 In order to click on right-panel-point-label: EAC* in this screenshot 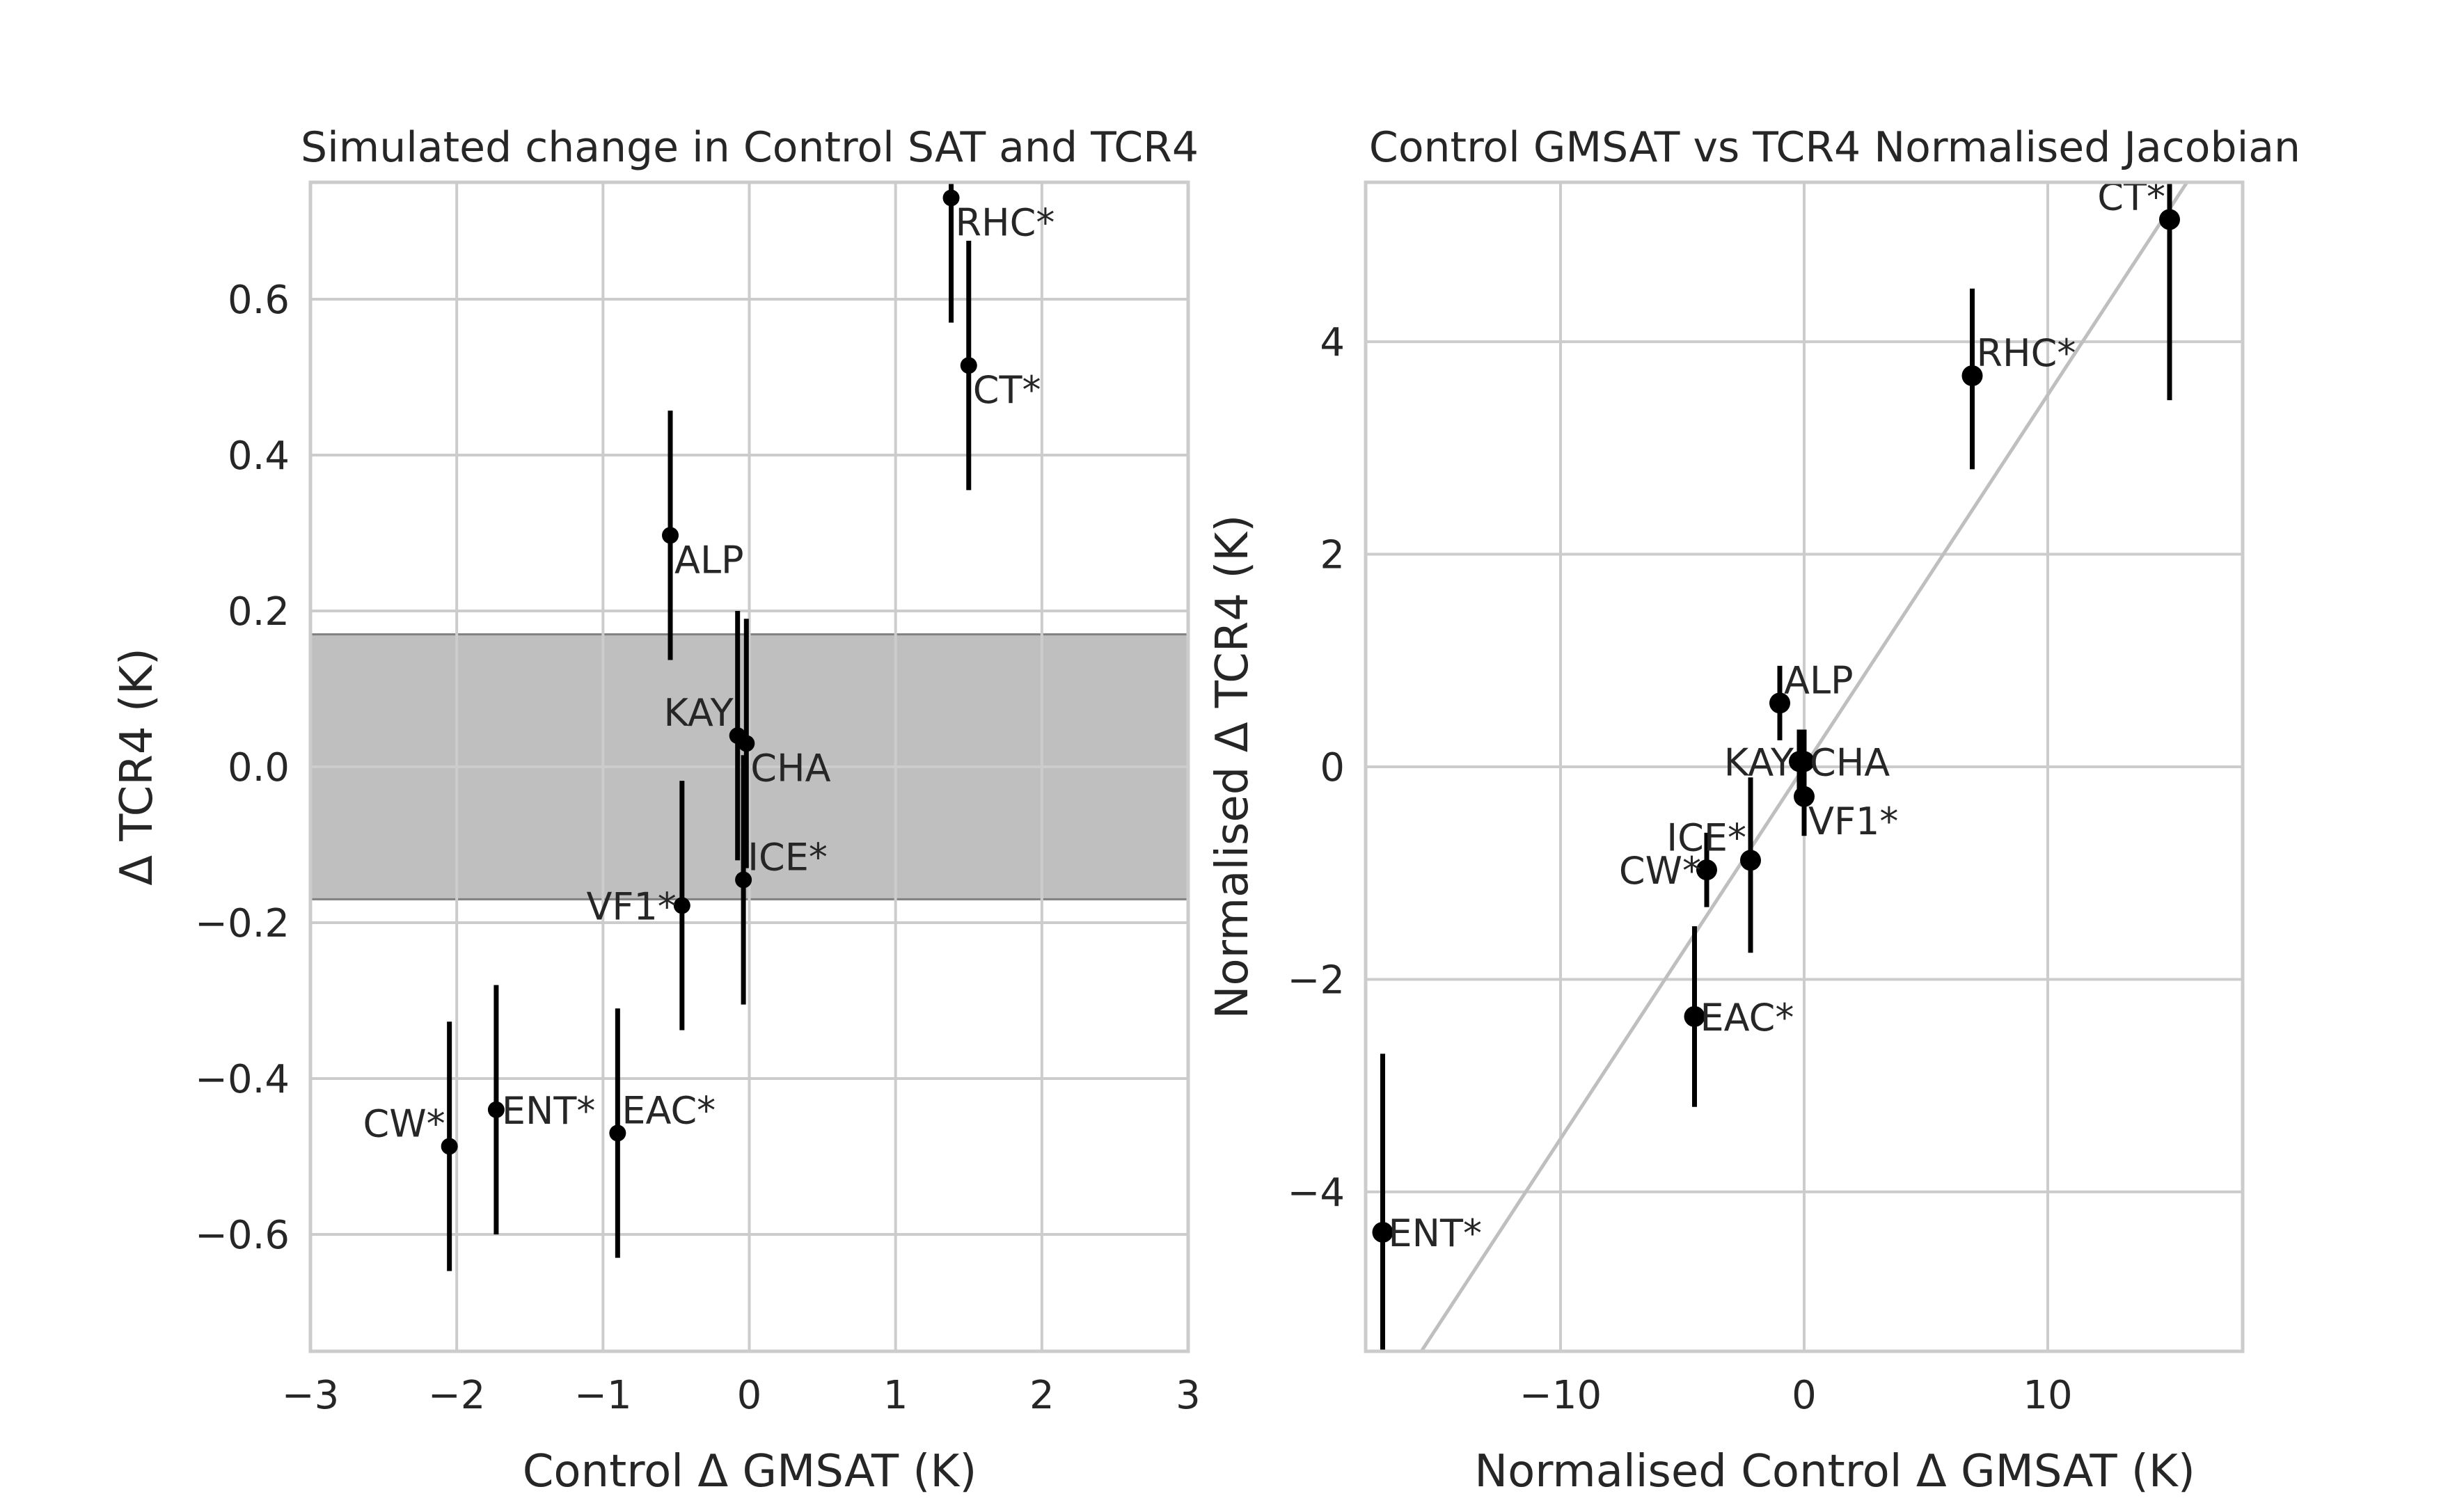, I will do `click(1747, 1018)`.